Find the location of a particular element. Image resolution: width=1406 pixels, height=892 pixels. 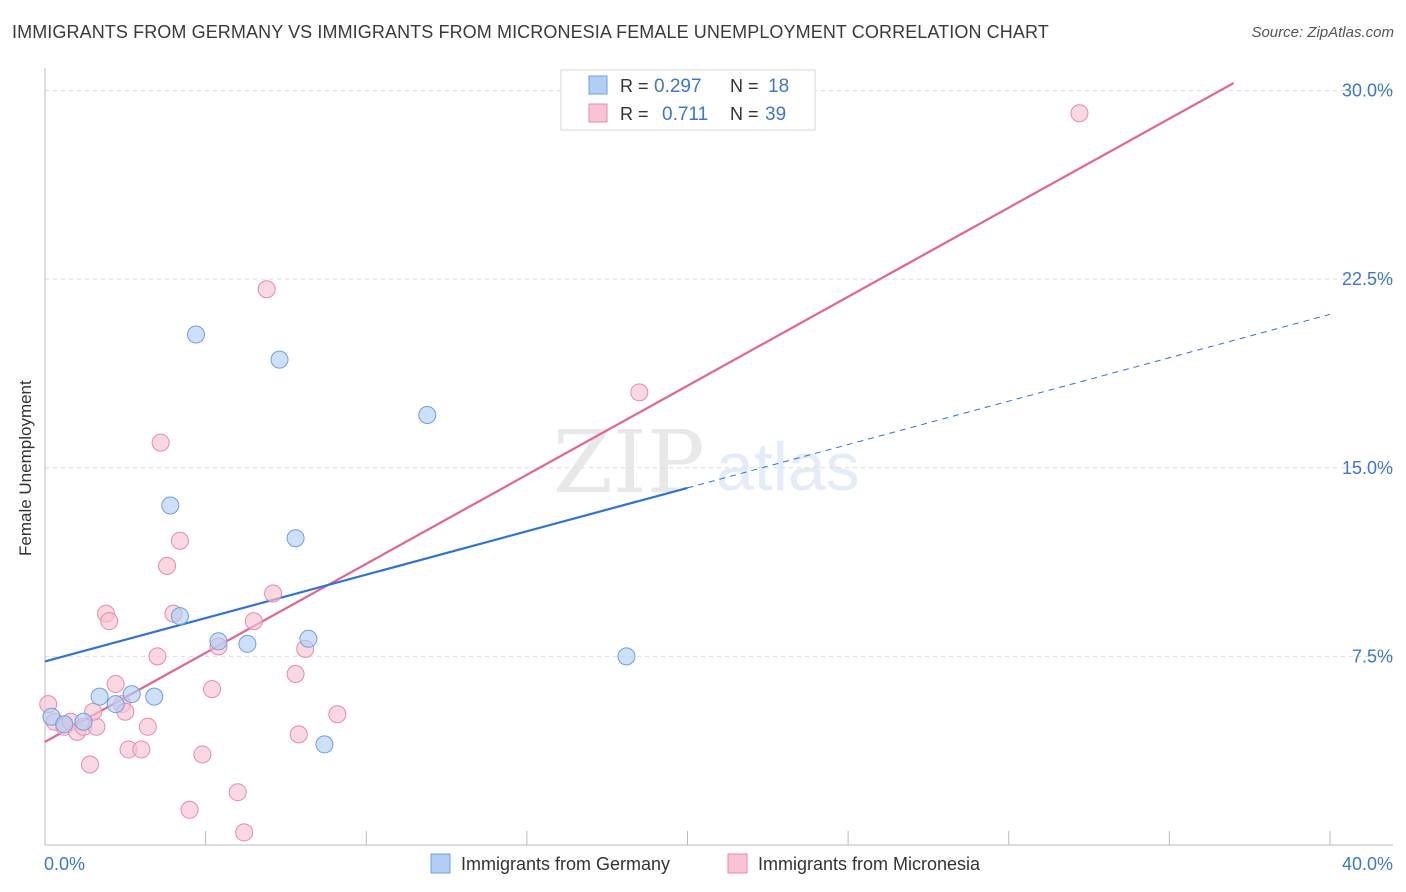

trend-line-germany is located at coordinates (366, 574).